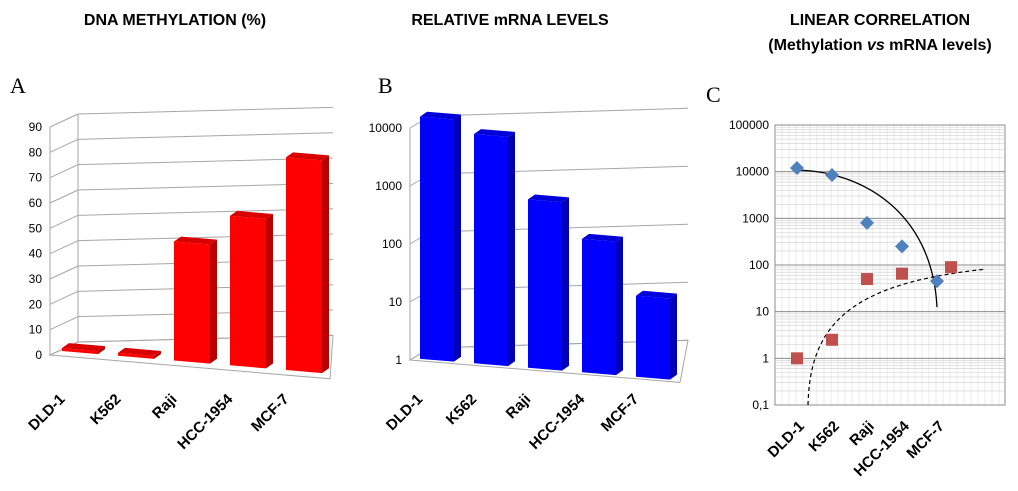 Image resolution: width=1018 pixels, height=491 pixels. I want to click on y-tick-label: 60, so click(36, 203).